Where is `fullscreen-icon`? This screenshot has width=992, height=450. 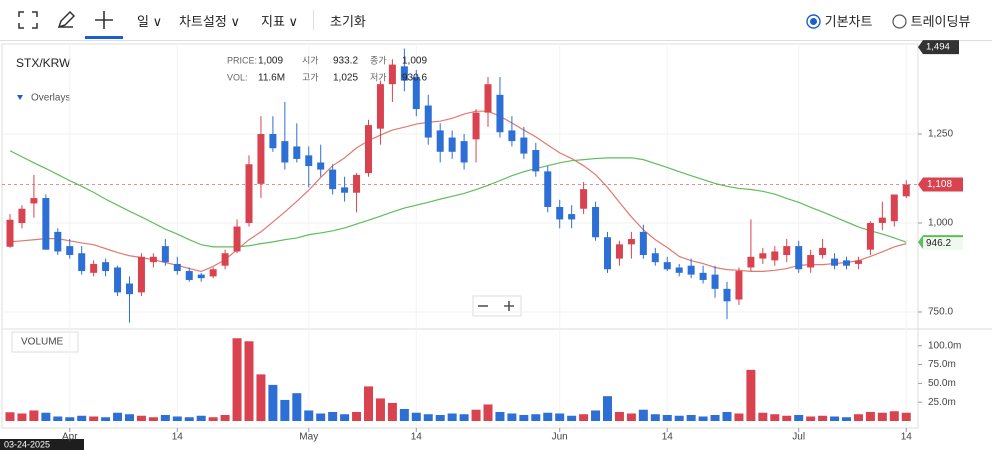
fullscreen-icon is located at coordinates (28, 20).